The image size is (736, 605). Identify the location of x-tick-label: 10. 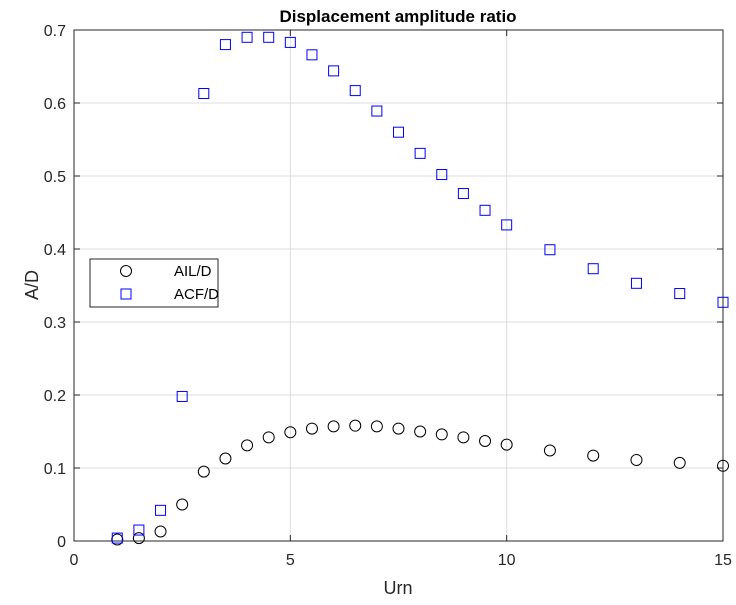
(507, 560).